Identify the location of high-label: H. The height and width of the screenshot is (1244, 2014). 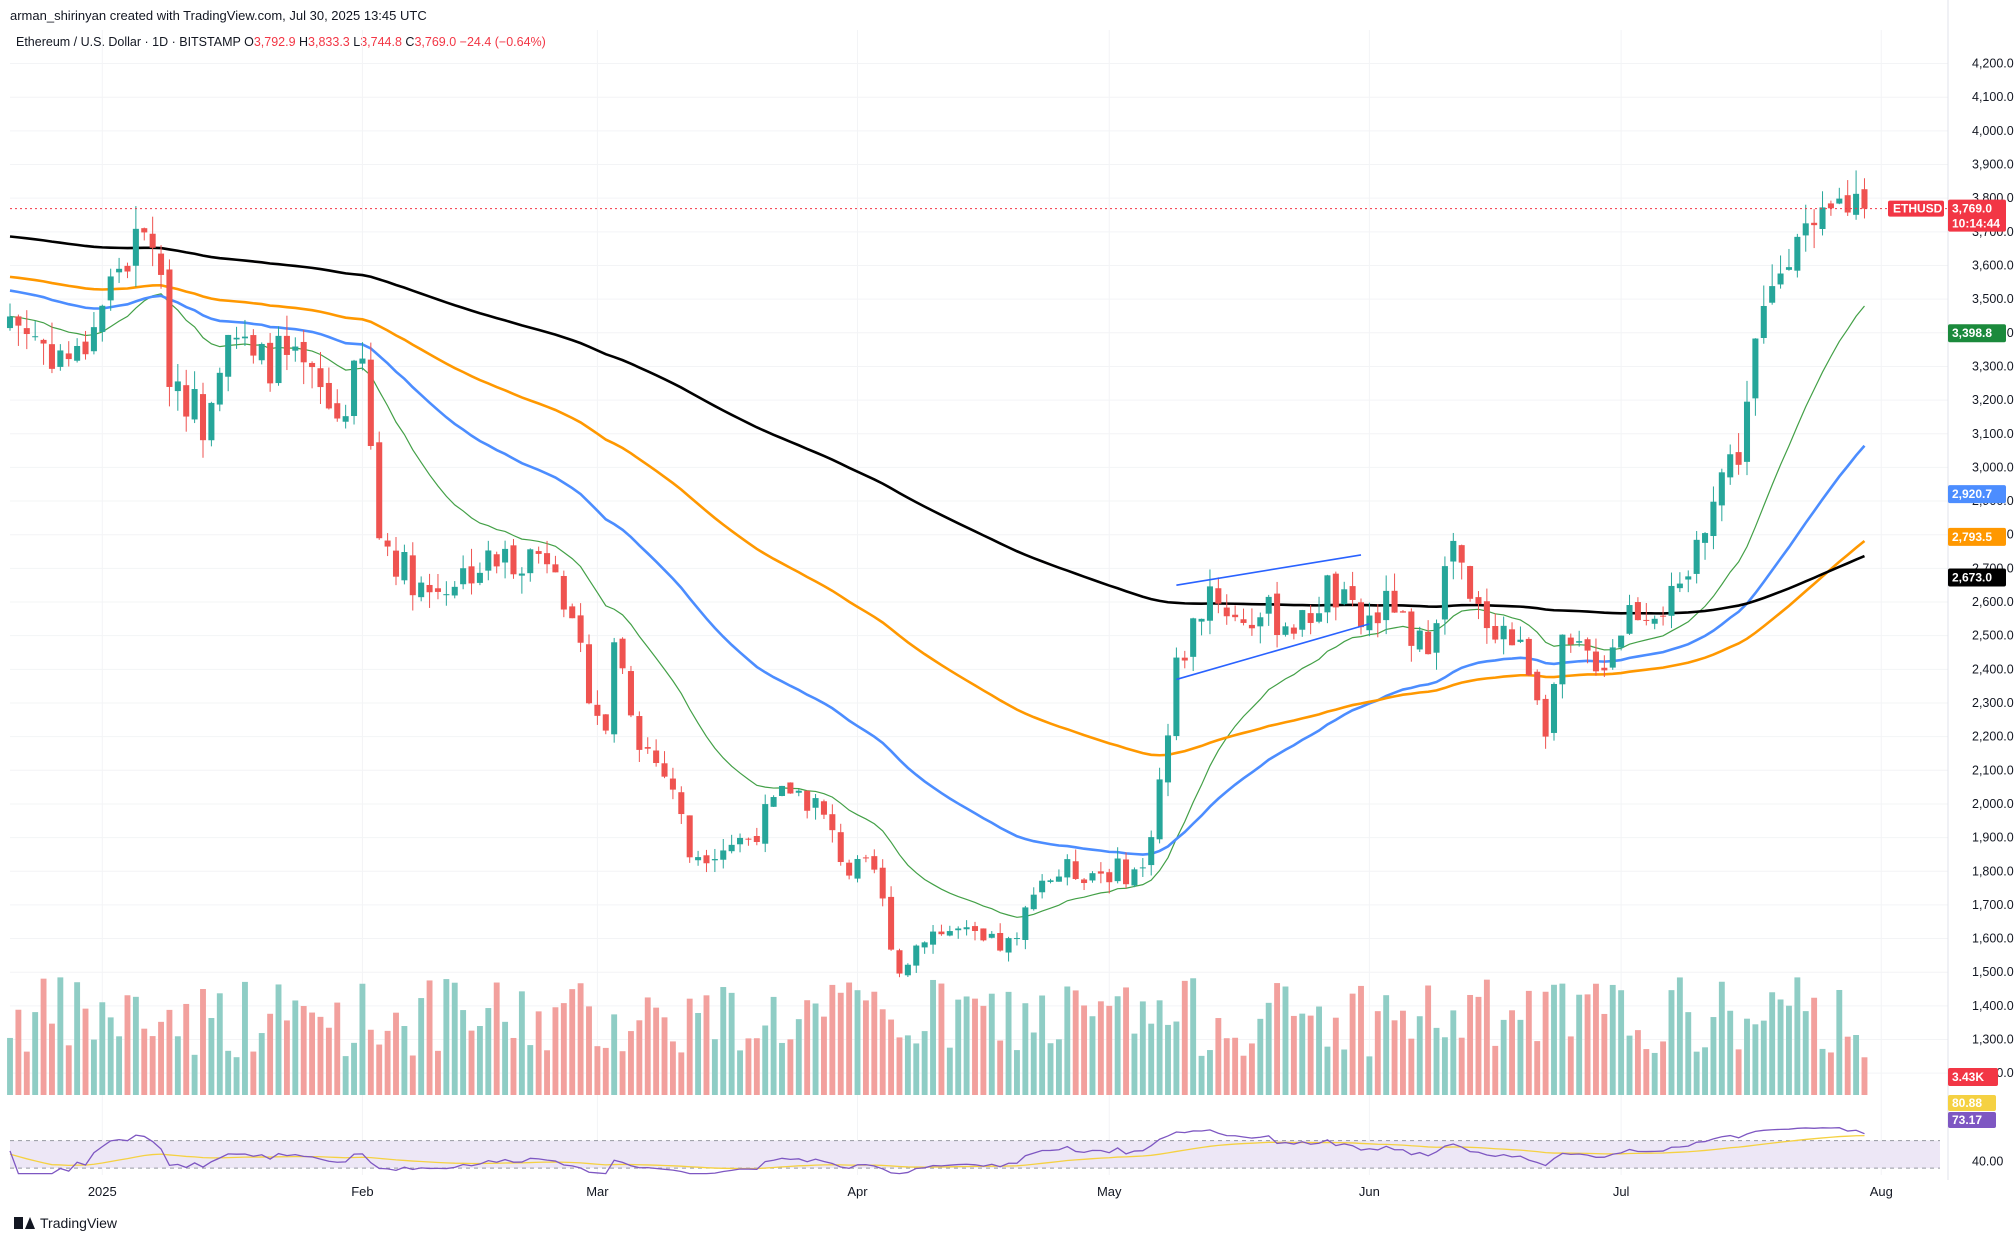
(304, 42).